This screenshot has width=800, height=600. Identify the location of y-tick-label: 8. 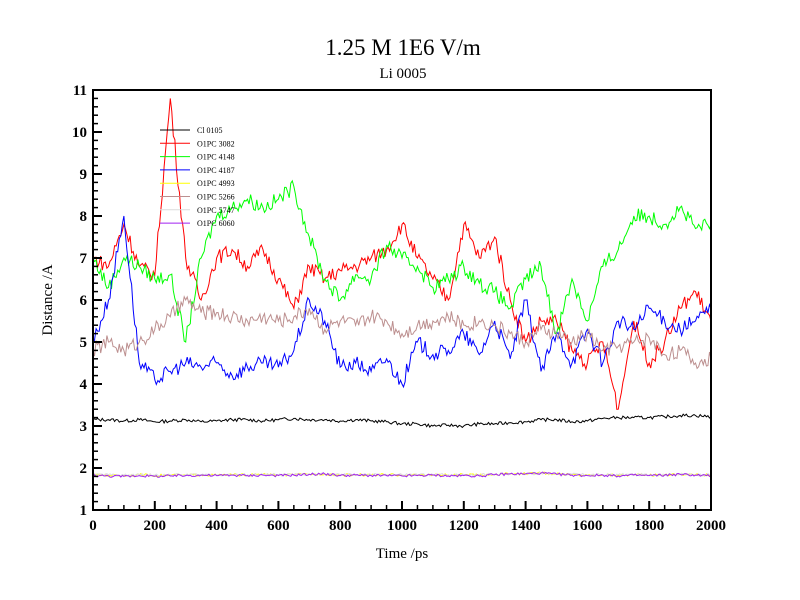
(84, 217).